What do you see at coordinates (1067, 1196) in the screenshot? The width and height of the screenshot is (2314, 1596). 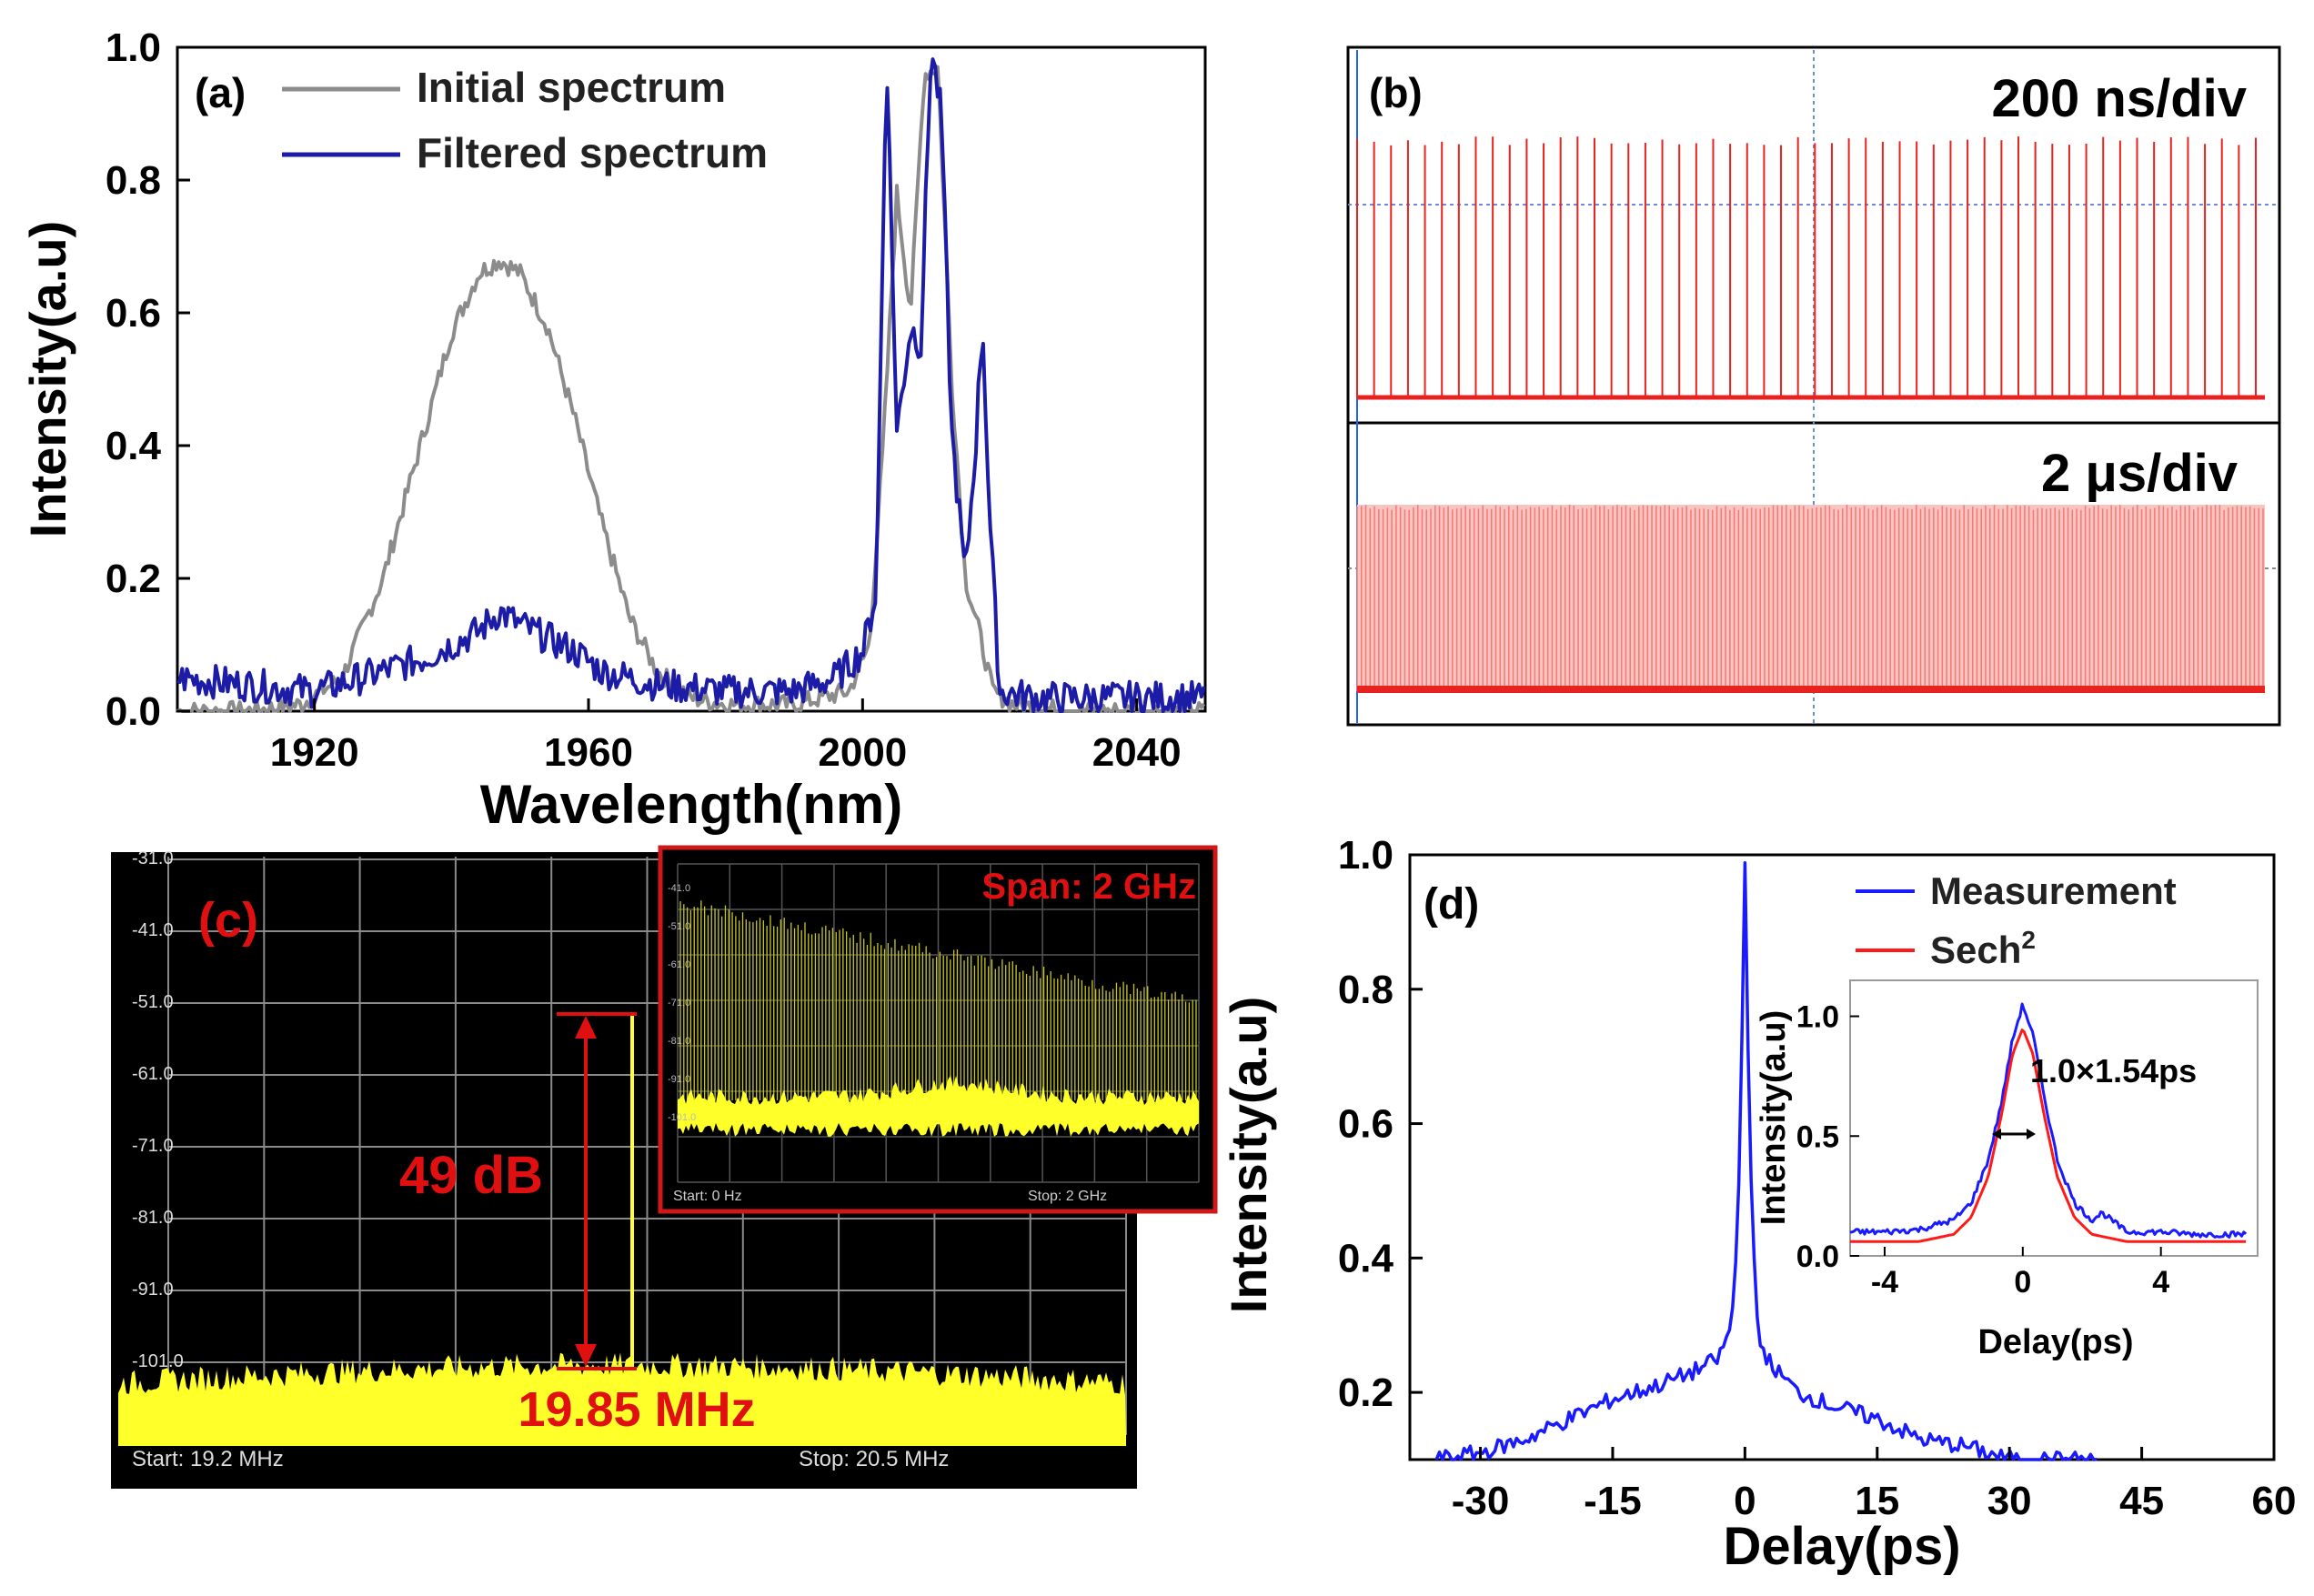 I see `panel-c-inset-stop: Stop: 2 GHz` at bounding box center [1067, 1196].